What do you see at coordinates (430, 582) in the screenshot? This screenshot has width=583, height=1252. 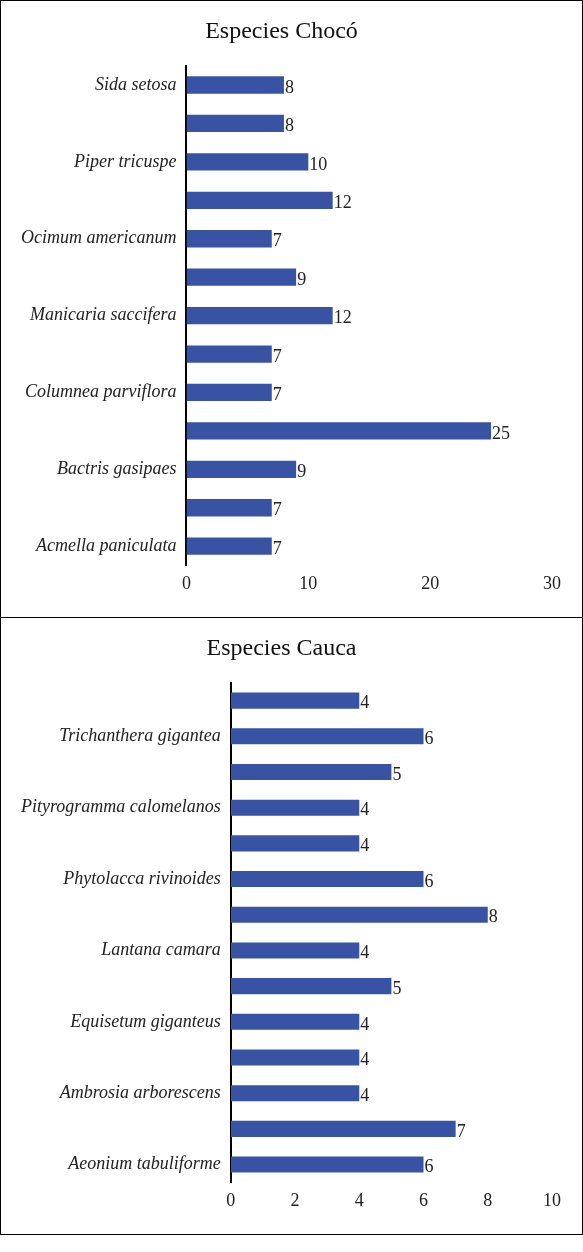 I see `x-tick-label: 20` at bounding box center [430, 582].